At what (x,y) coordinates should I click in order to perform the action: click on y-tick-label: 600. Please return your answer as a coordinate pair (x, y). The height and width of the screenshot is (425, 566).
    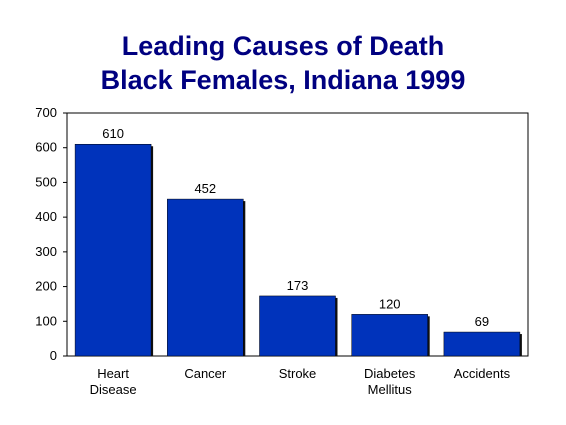
    Looking at the image, I should click on (46, 147).